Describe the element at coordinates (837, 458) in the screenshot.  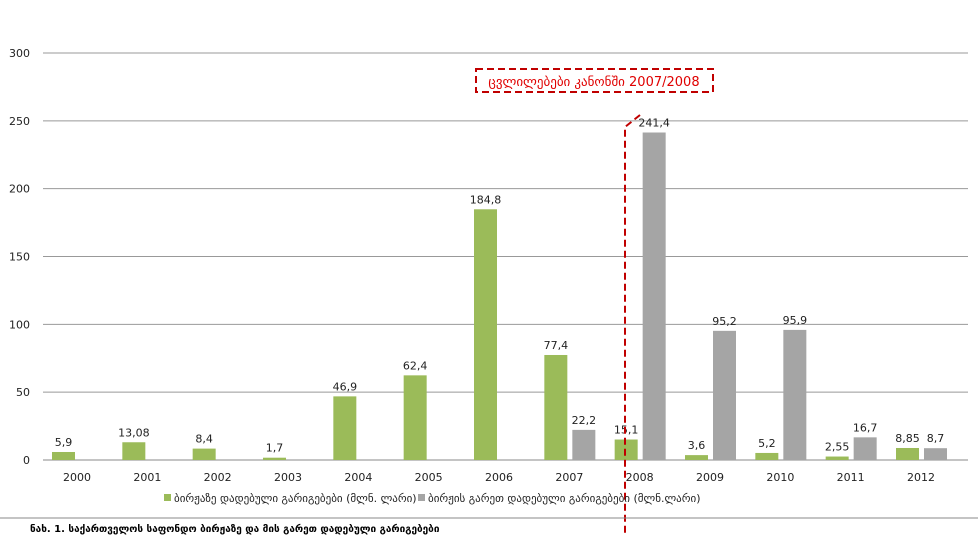
I see `bar-exchange-2011` at that location.